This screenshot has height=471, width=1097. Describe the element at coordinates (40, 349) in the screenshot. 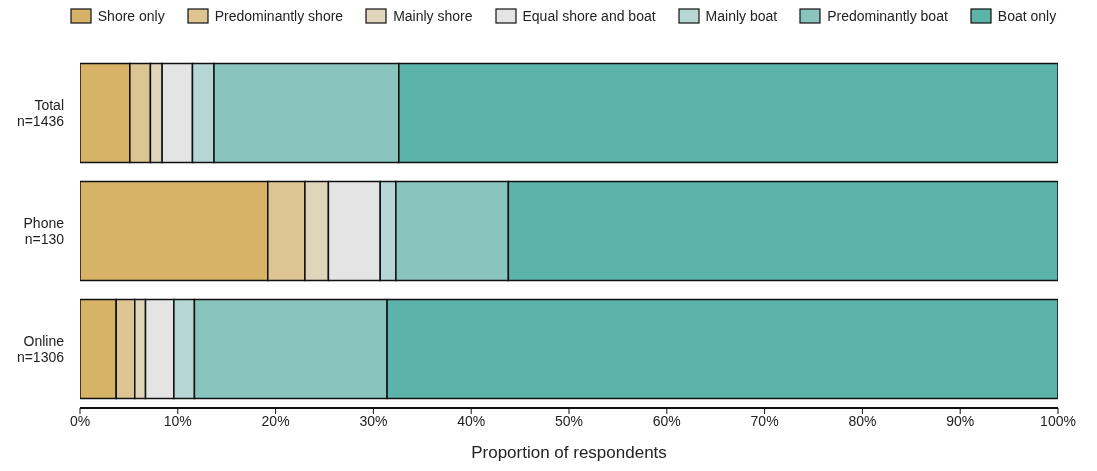

I see `y-tick-label: Online n=1306` at that location.